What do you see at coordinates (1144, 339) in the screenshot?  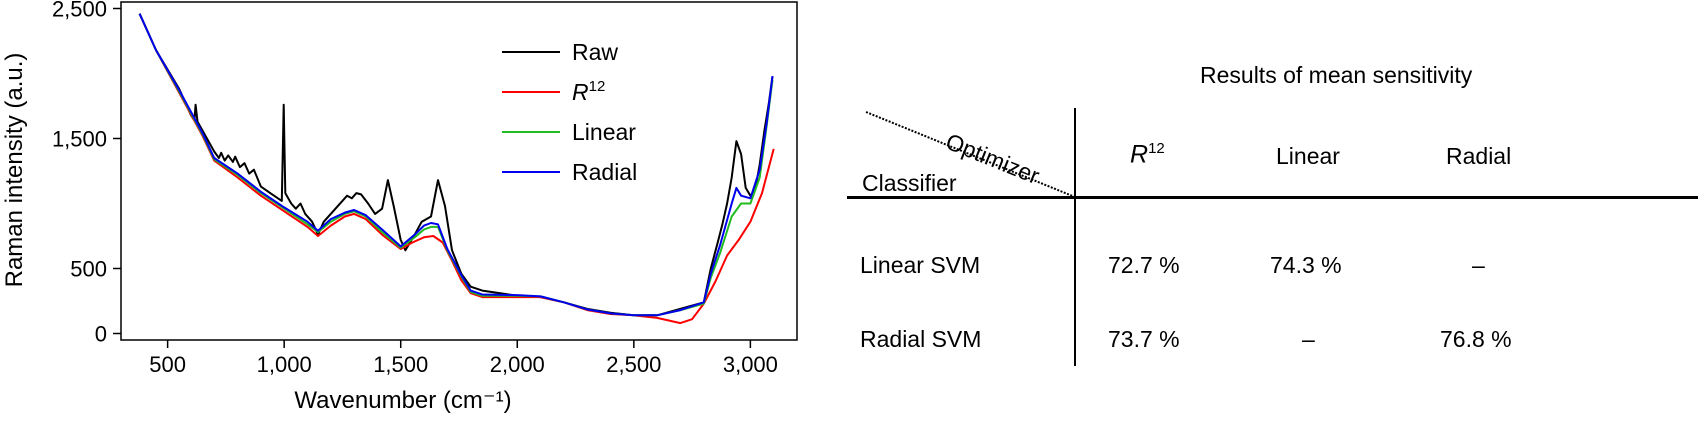 I see `cell-r12: 73.7 %` at bounding box center [1144, 339].